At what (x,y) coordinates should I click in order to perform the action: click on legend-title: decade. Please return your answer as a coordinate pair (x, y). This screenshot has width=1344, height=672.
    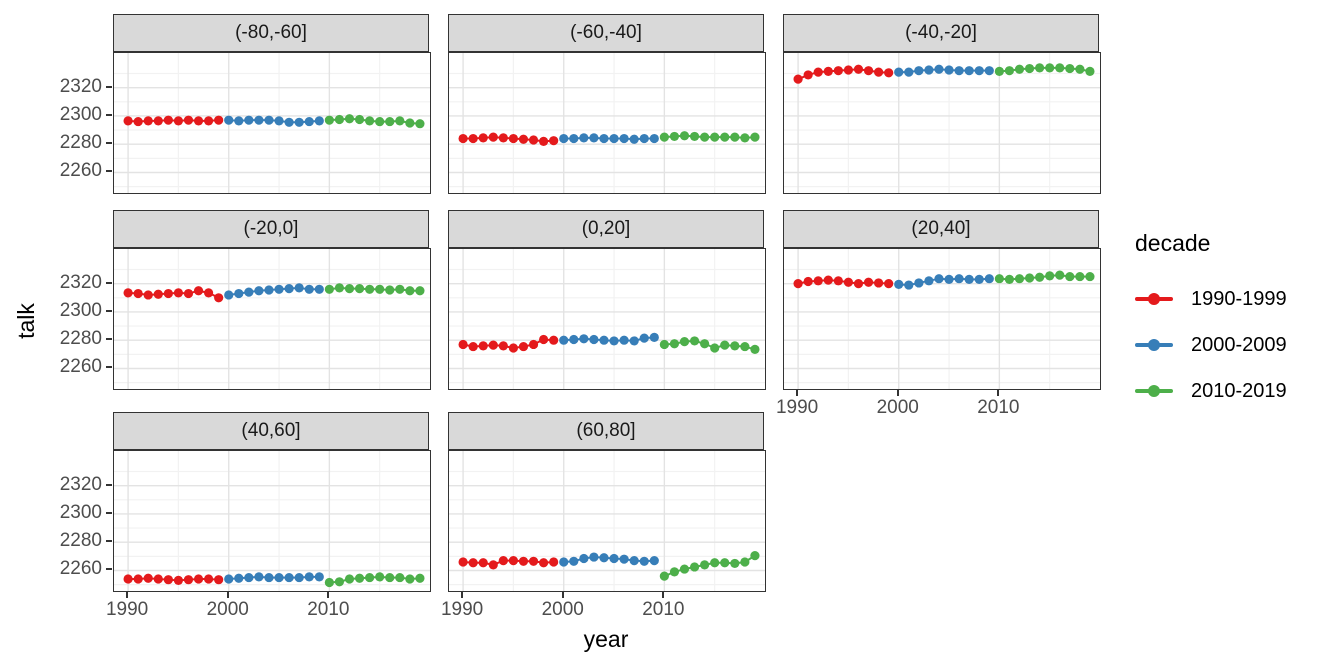
    Looking at the image, I should click on (1173, 243).